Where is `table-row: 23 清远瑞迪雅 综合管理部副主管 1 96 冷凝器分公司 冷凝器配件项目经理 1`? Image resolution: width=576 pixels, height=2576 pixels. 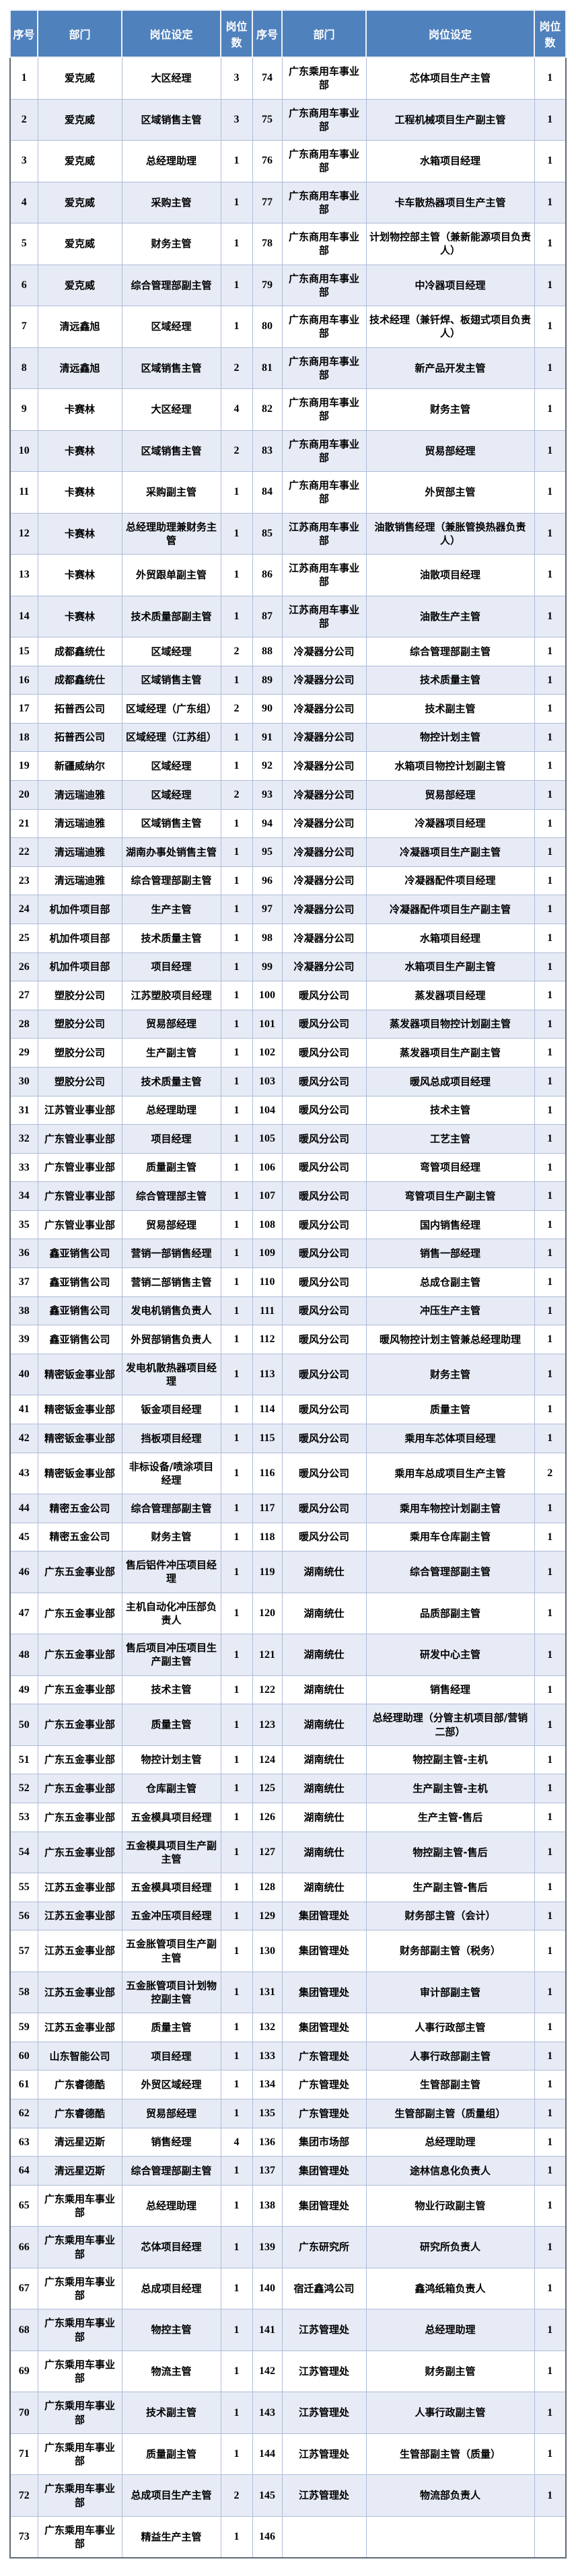 table-row: 23 清远瑞迪雅 综合管理部副主管 1 96 冷凝器分公司 冷凝器配件项目经理 1 is located at coordinates (288, 881).